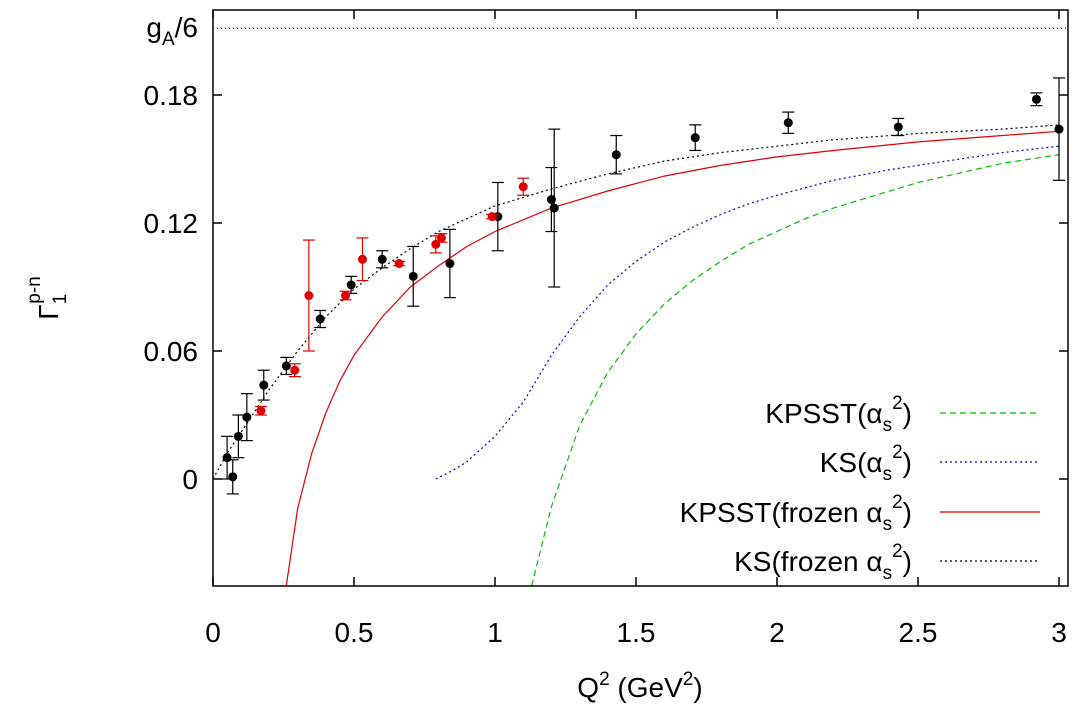 This screenshot has height=704, width=1078. I want to click on reference-line-label: gA/6, so click(172, 31).